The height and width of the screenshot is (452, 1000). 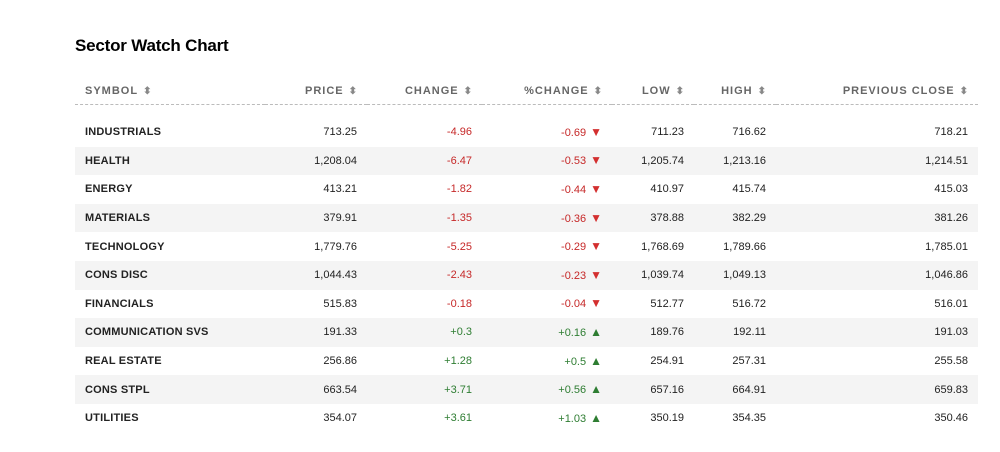 What do you see at coordinates (170, 361) in the screenshot?
I see `cell-symbol: REAL ESTATE` at bounding box center [170, 361].